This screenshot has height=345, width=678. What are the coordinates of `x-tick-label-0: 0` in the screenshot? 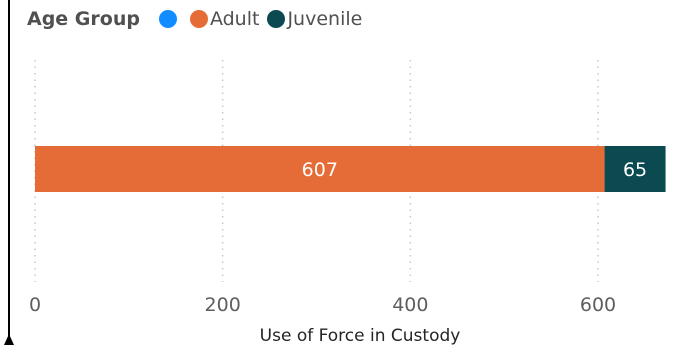 It's located at (35, 305).